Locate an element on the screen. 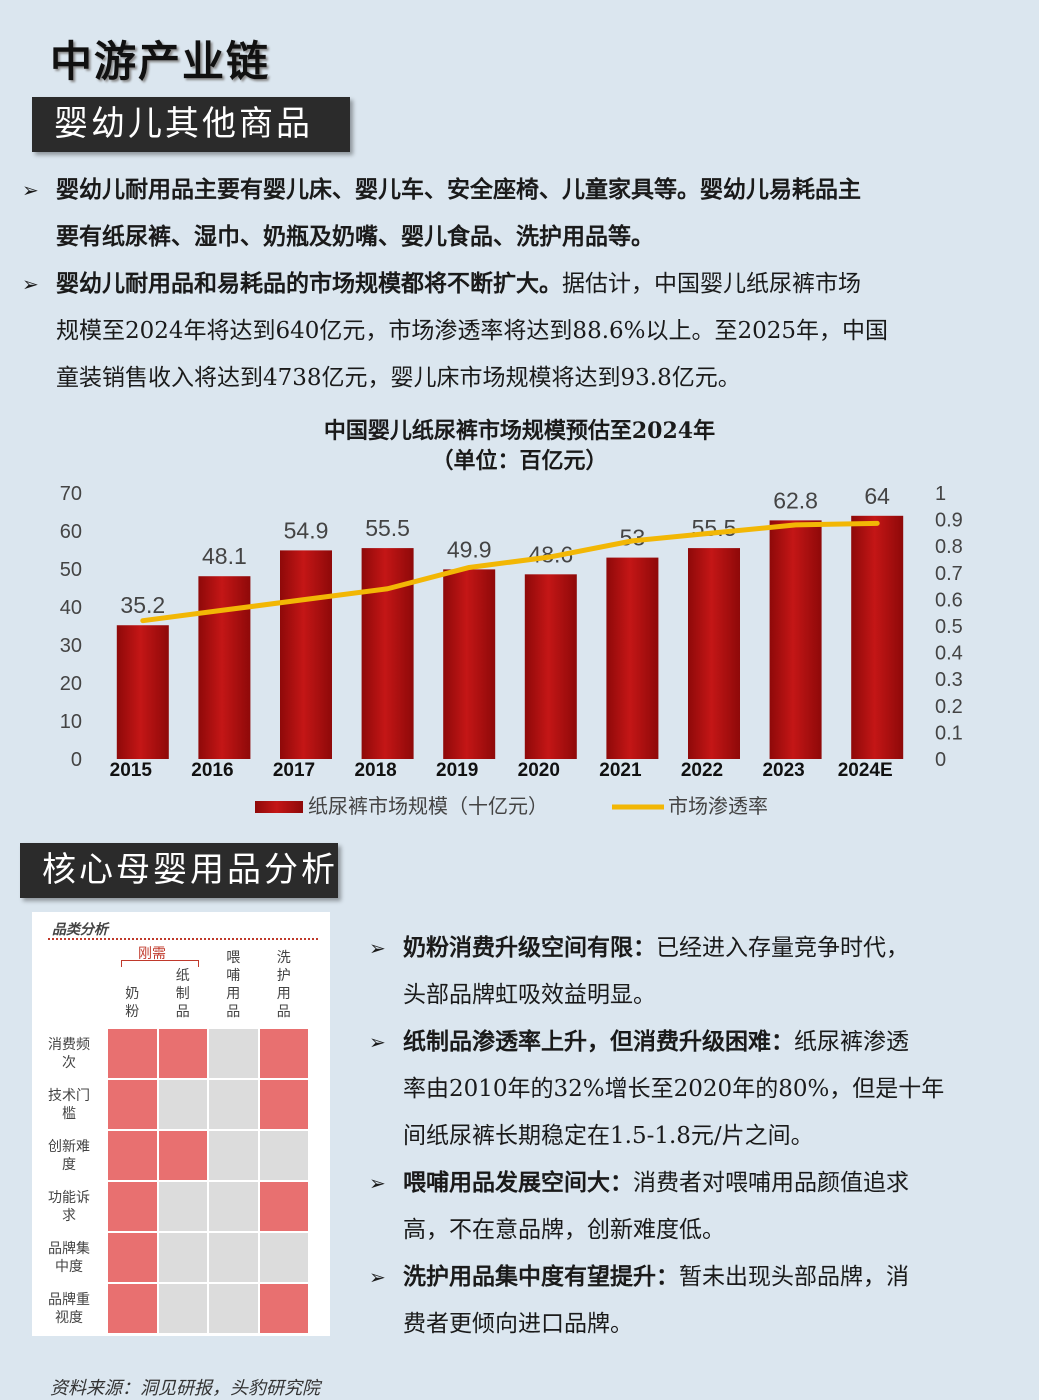 The image size is (1039, 1400). grid-column-header: 喂哺用品 is located at coordinates (233, 985).